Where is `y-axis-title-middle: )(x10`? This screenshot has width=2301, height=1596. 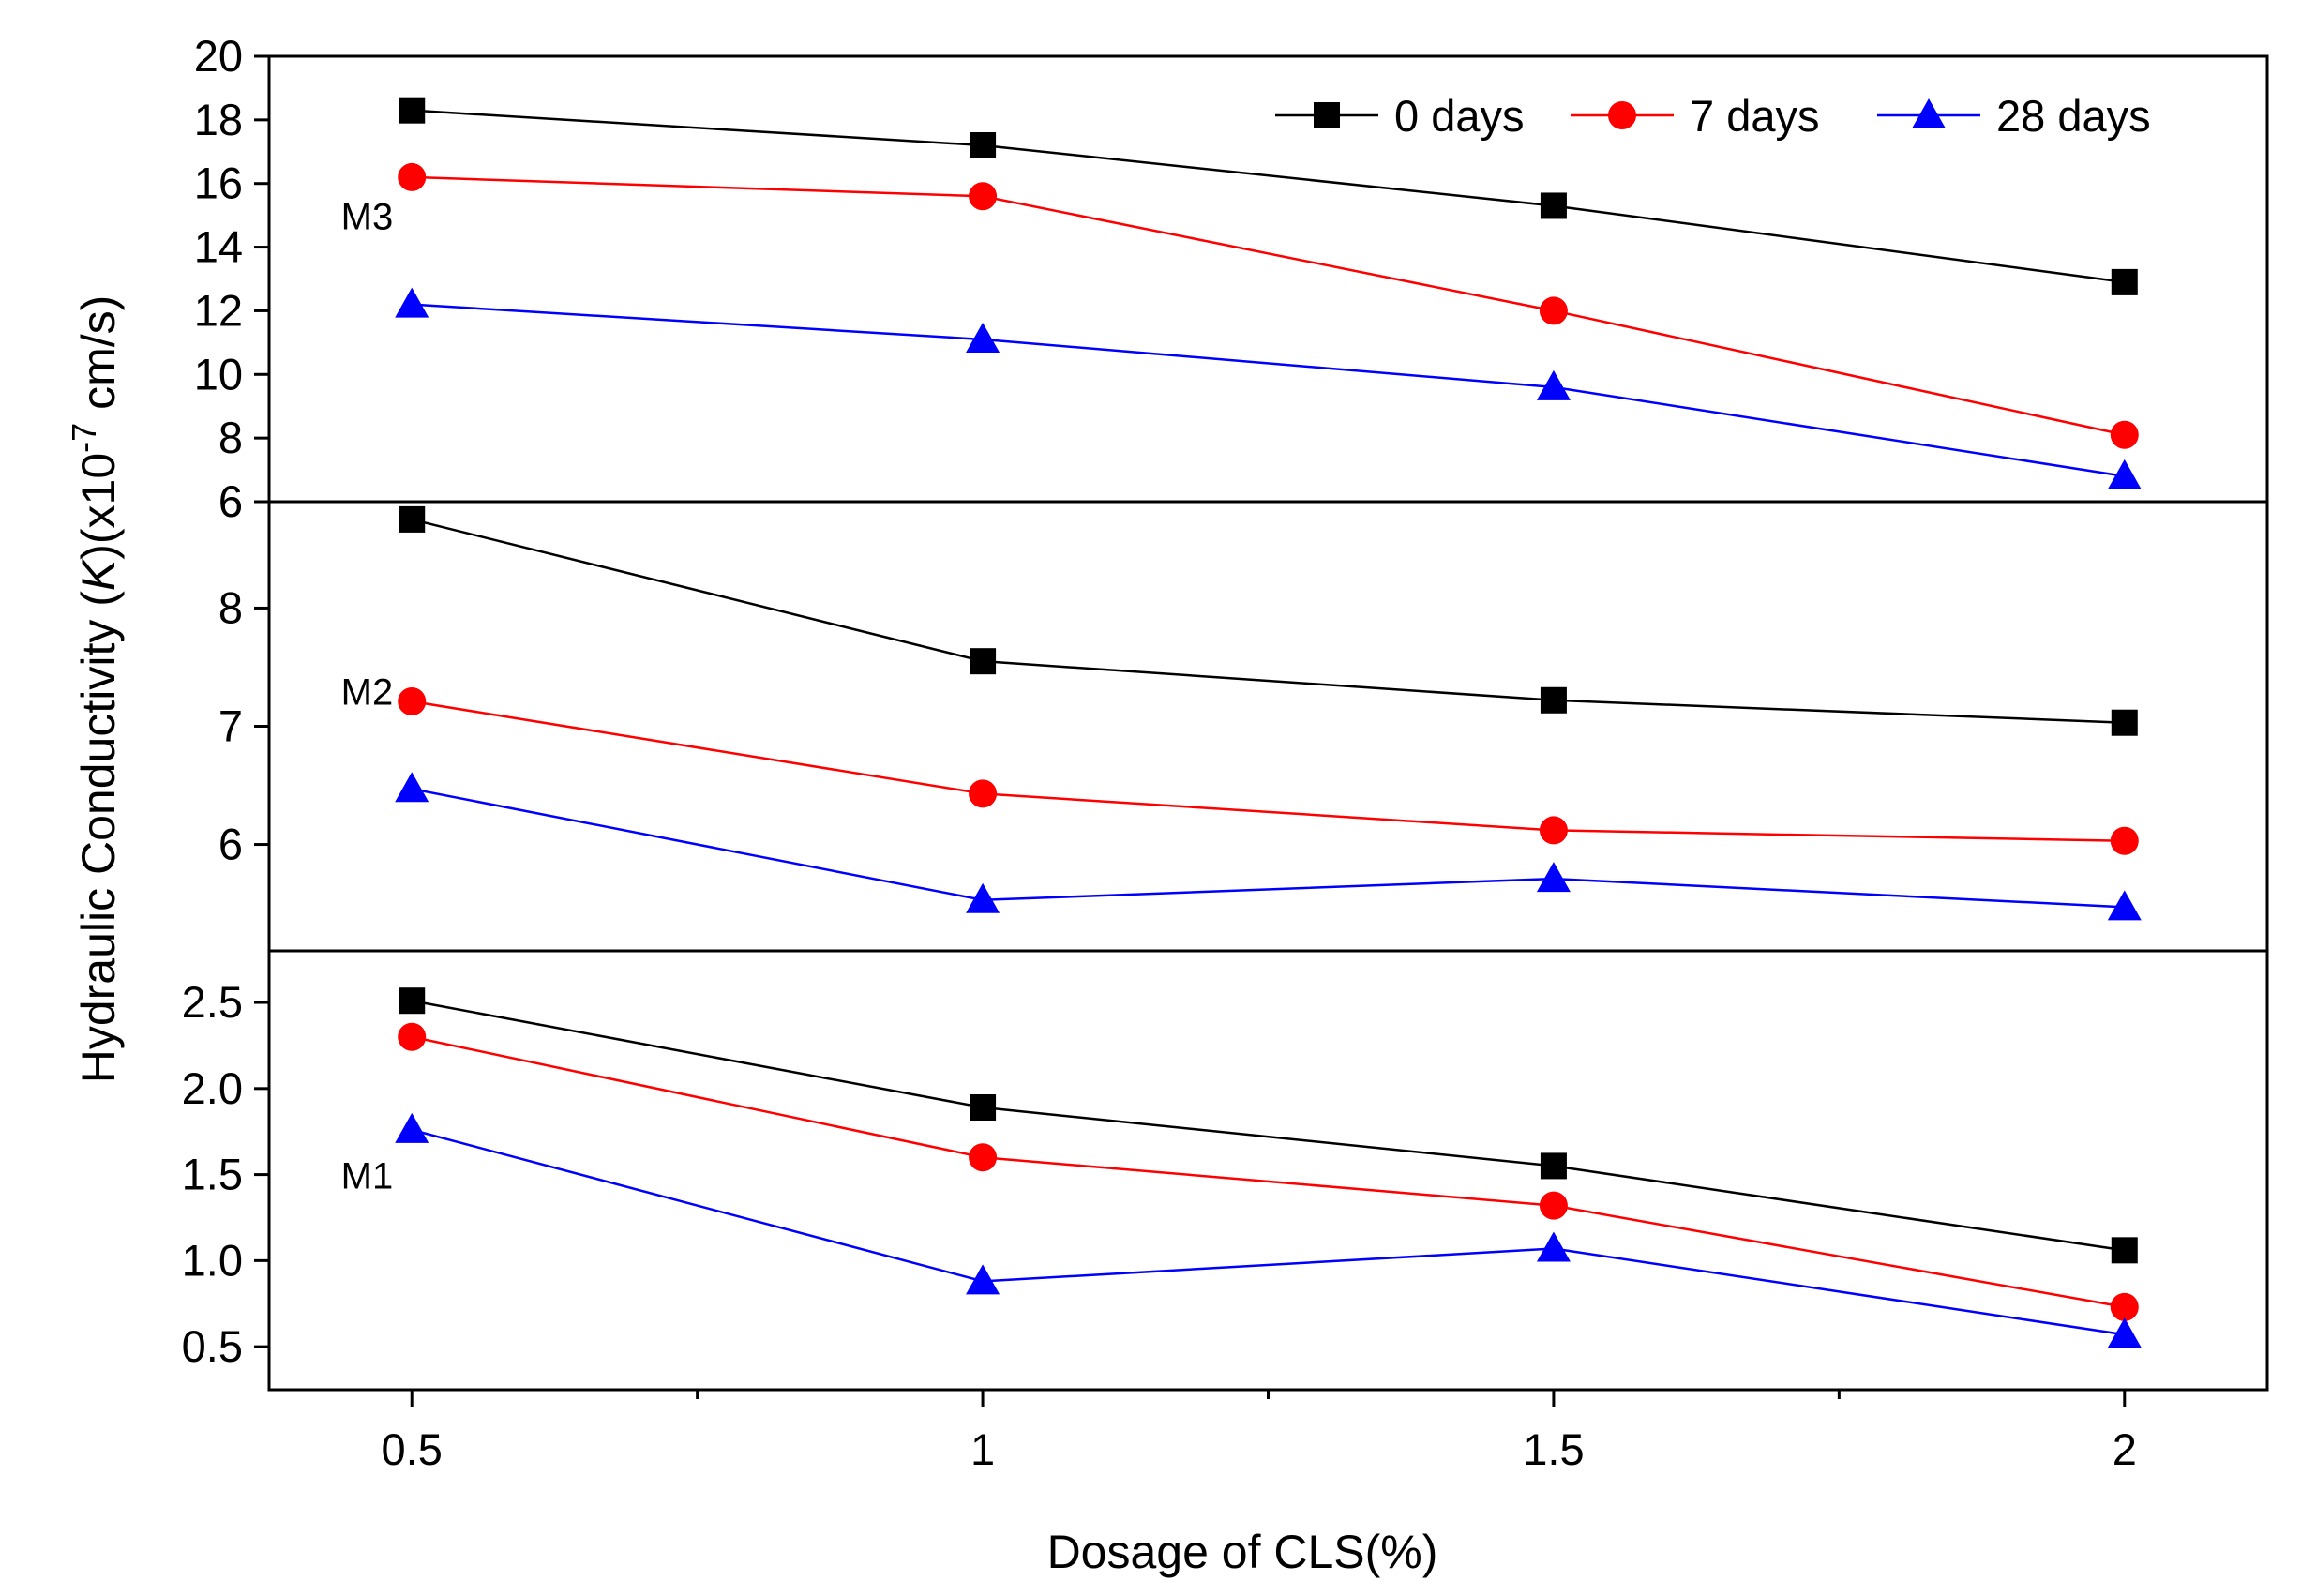
y-axis-title-middle: )(x10 is located at coordinates (98, 506).